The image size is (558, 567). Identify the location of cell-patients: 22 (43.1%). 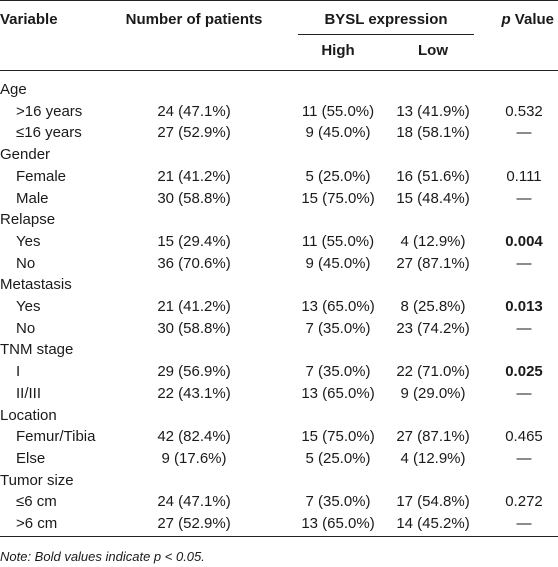
(194, 393).